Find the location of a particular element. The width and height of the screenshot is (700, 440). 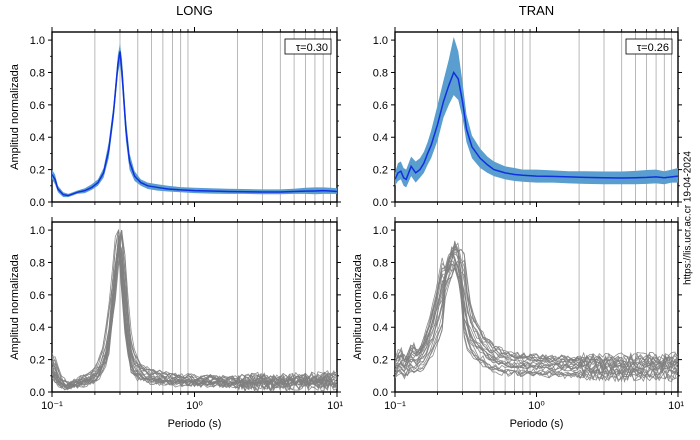

tau-annotation: τ=0.26 is located at coordinates (649, 46).